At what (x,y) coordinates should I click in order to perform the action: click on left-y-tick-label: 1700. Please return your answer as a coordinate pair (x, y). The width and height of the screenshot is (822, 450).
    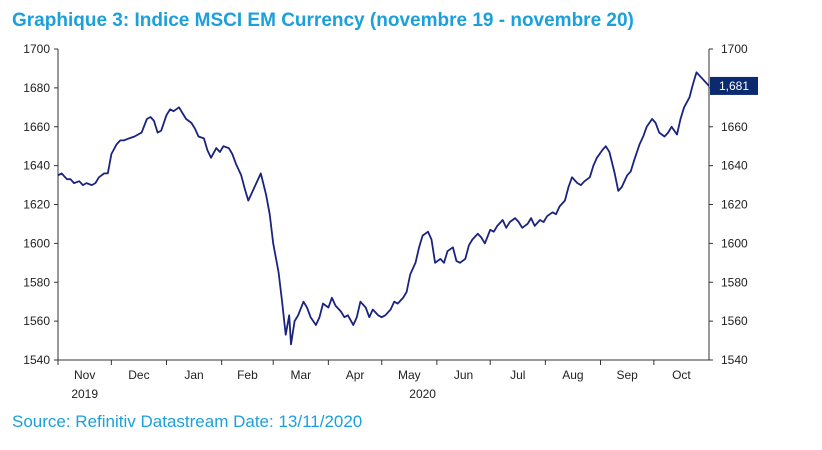
    Looking at the image, I should click on (36, 49).